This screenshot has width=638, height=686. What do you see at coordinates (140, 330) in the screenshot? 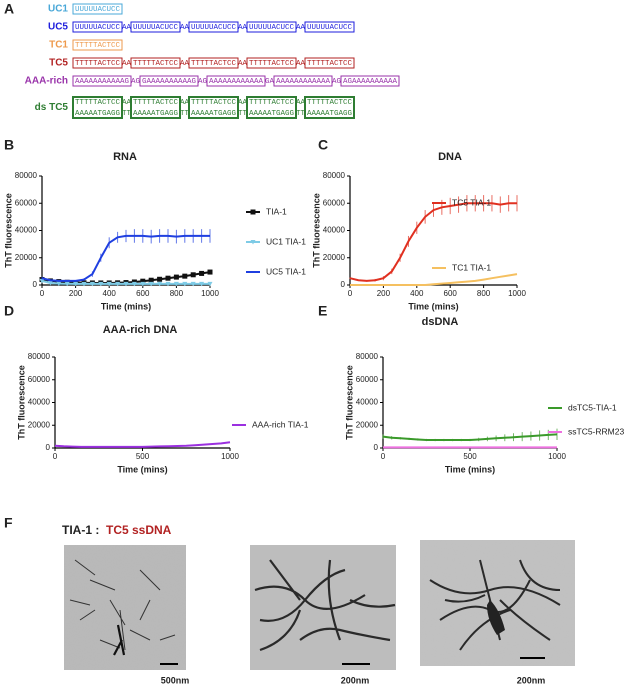
I see `chart-title: AAA-rich DNA` at bounding box center [140, 330].